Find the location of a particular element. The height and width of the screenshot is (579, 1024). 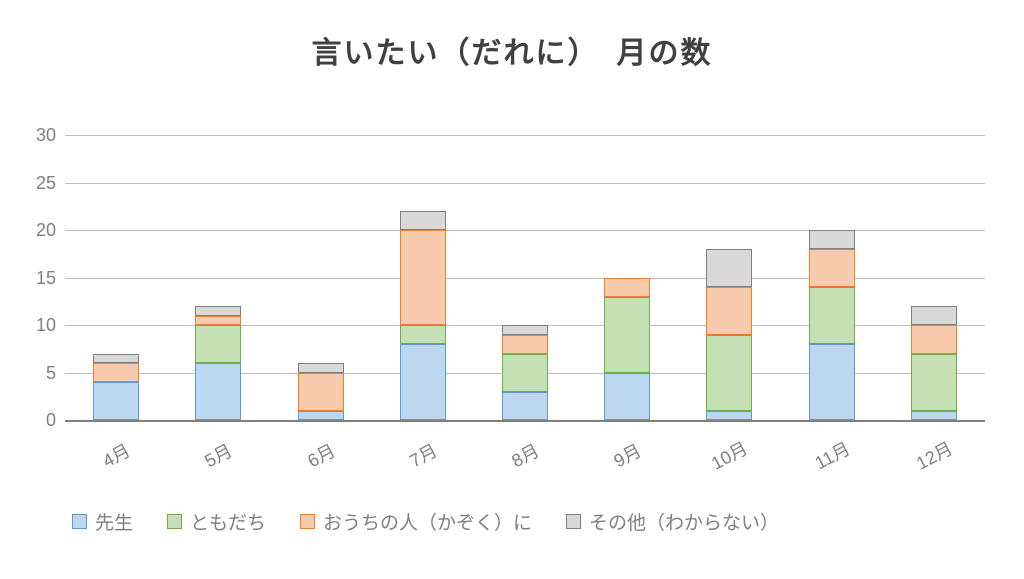

x-tick-label: 4月 is located at coordinates (116, 456).